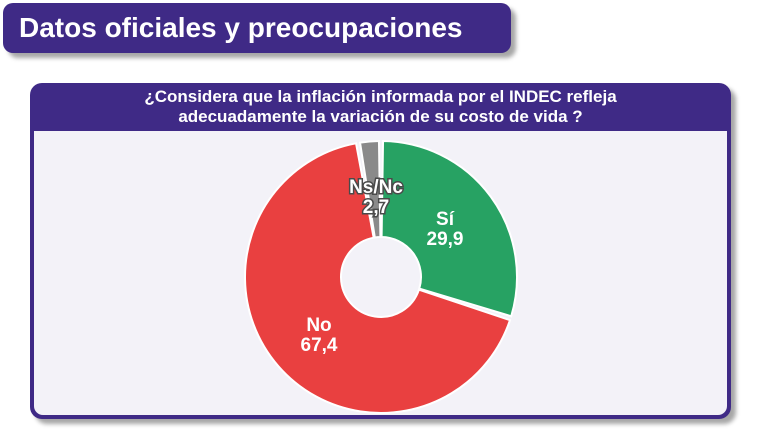 The image size is (771, 435). What do you see at coordinates (445, 219) in the screenshot?
I see `slice-label-0: Sí` at bounding box center [445, 219].